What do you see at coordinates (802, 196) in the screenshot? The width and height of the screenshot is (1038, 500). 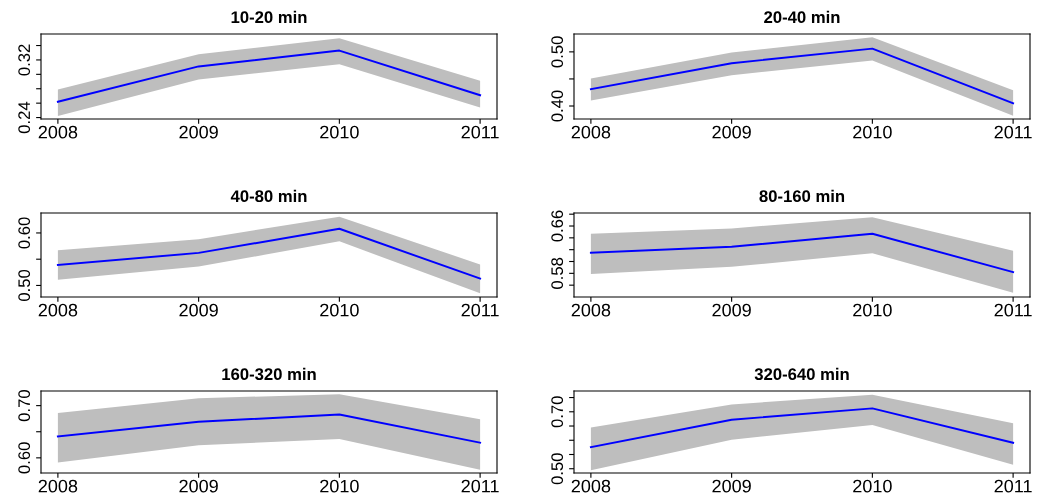 I see `chart-title: 80-160 min` at bounding box center [802, 196].